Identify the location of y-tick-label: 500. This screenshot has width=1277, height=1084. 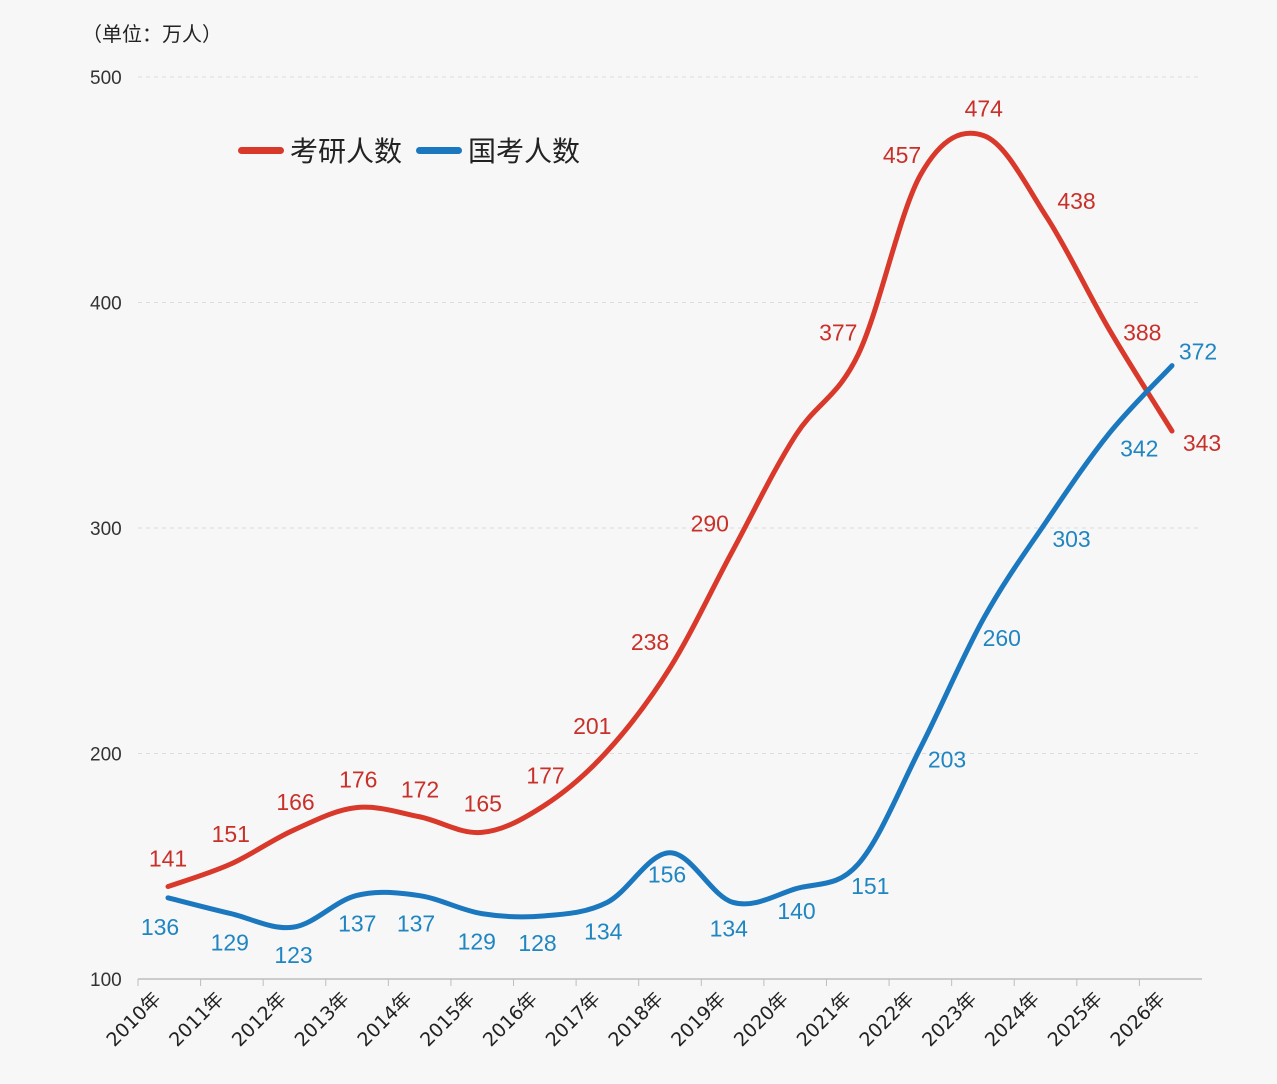
(106, 78).